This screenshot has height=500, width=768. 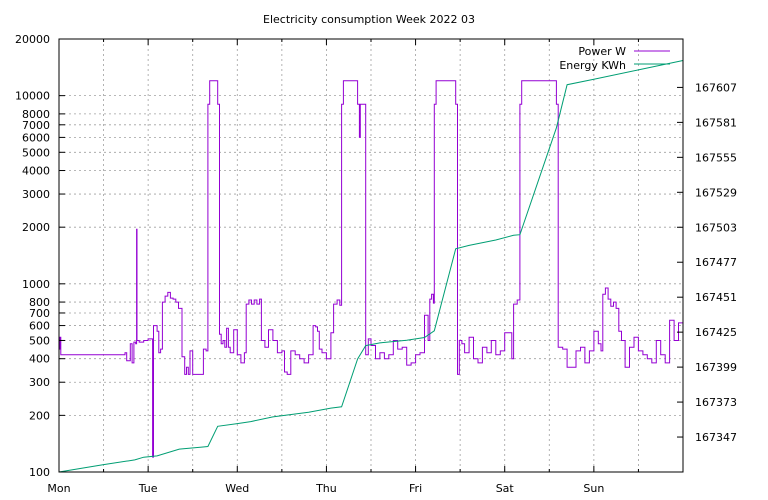 What do you see at coordinates (369, 19) in the screenshot?
I see `chart-title: Electricity consumption Week 2022 03` at bounding box center [369, 19].